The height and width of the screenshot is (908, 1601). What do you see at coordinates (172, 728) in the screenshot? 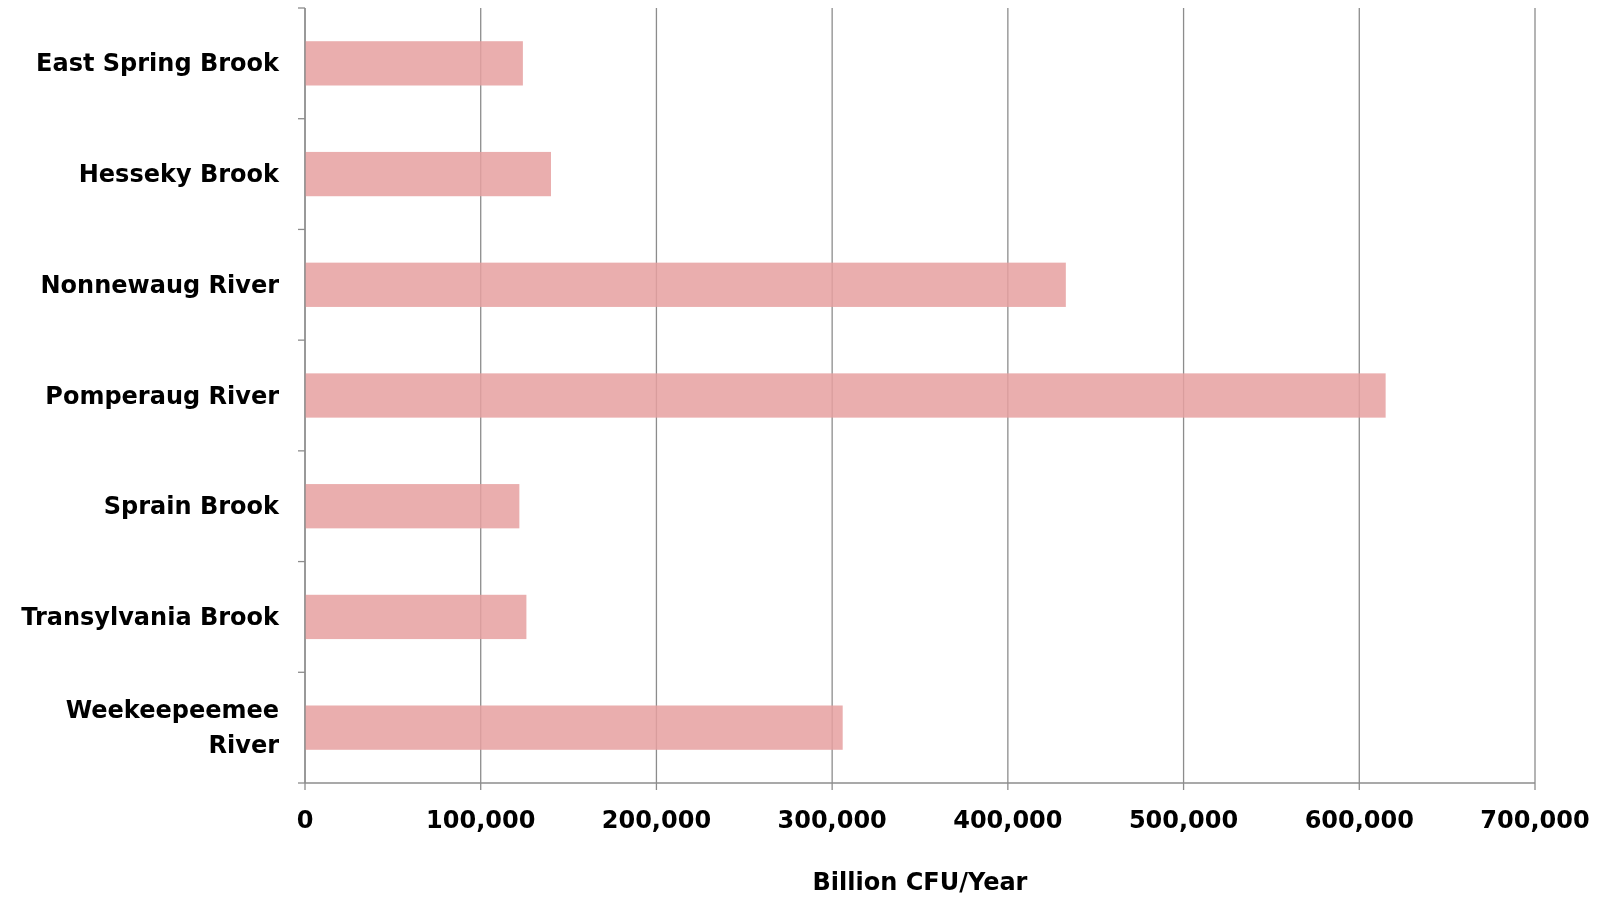
I see `y-tick-label: Weekeepeemee River` at bounding box center [172, 728].